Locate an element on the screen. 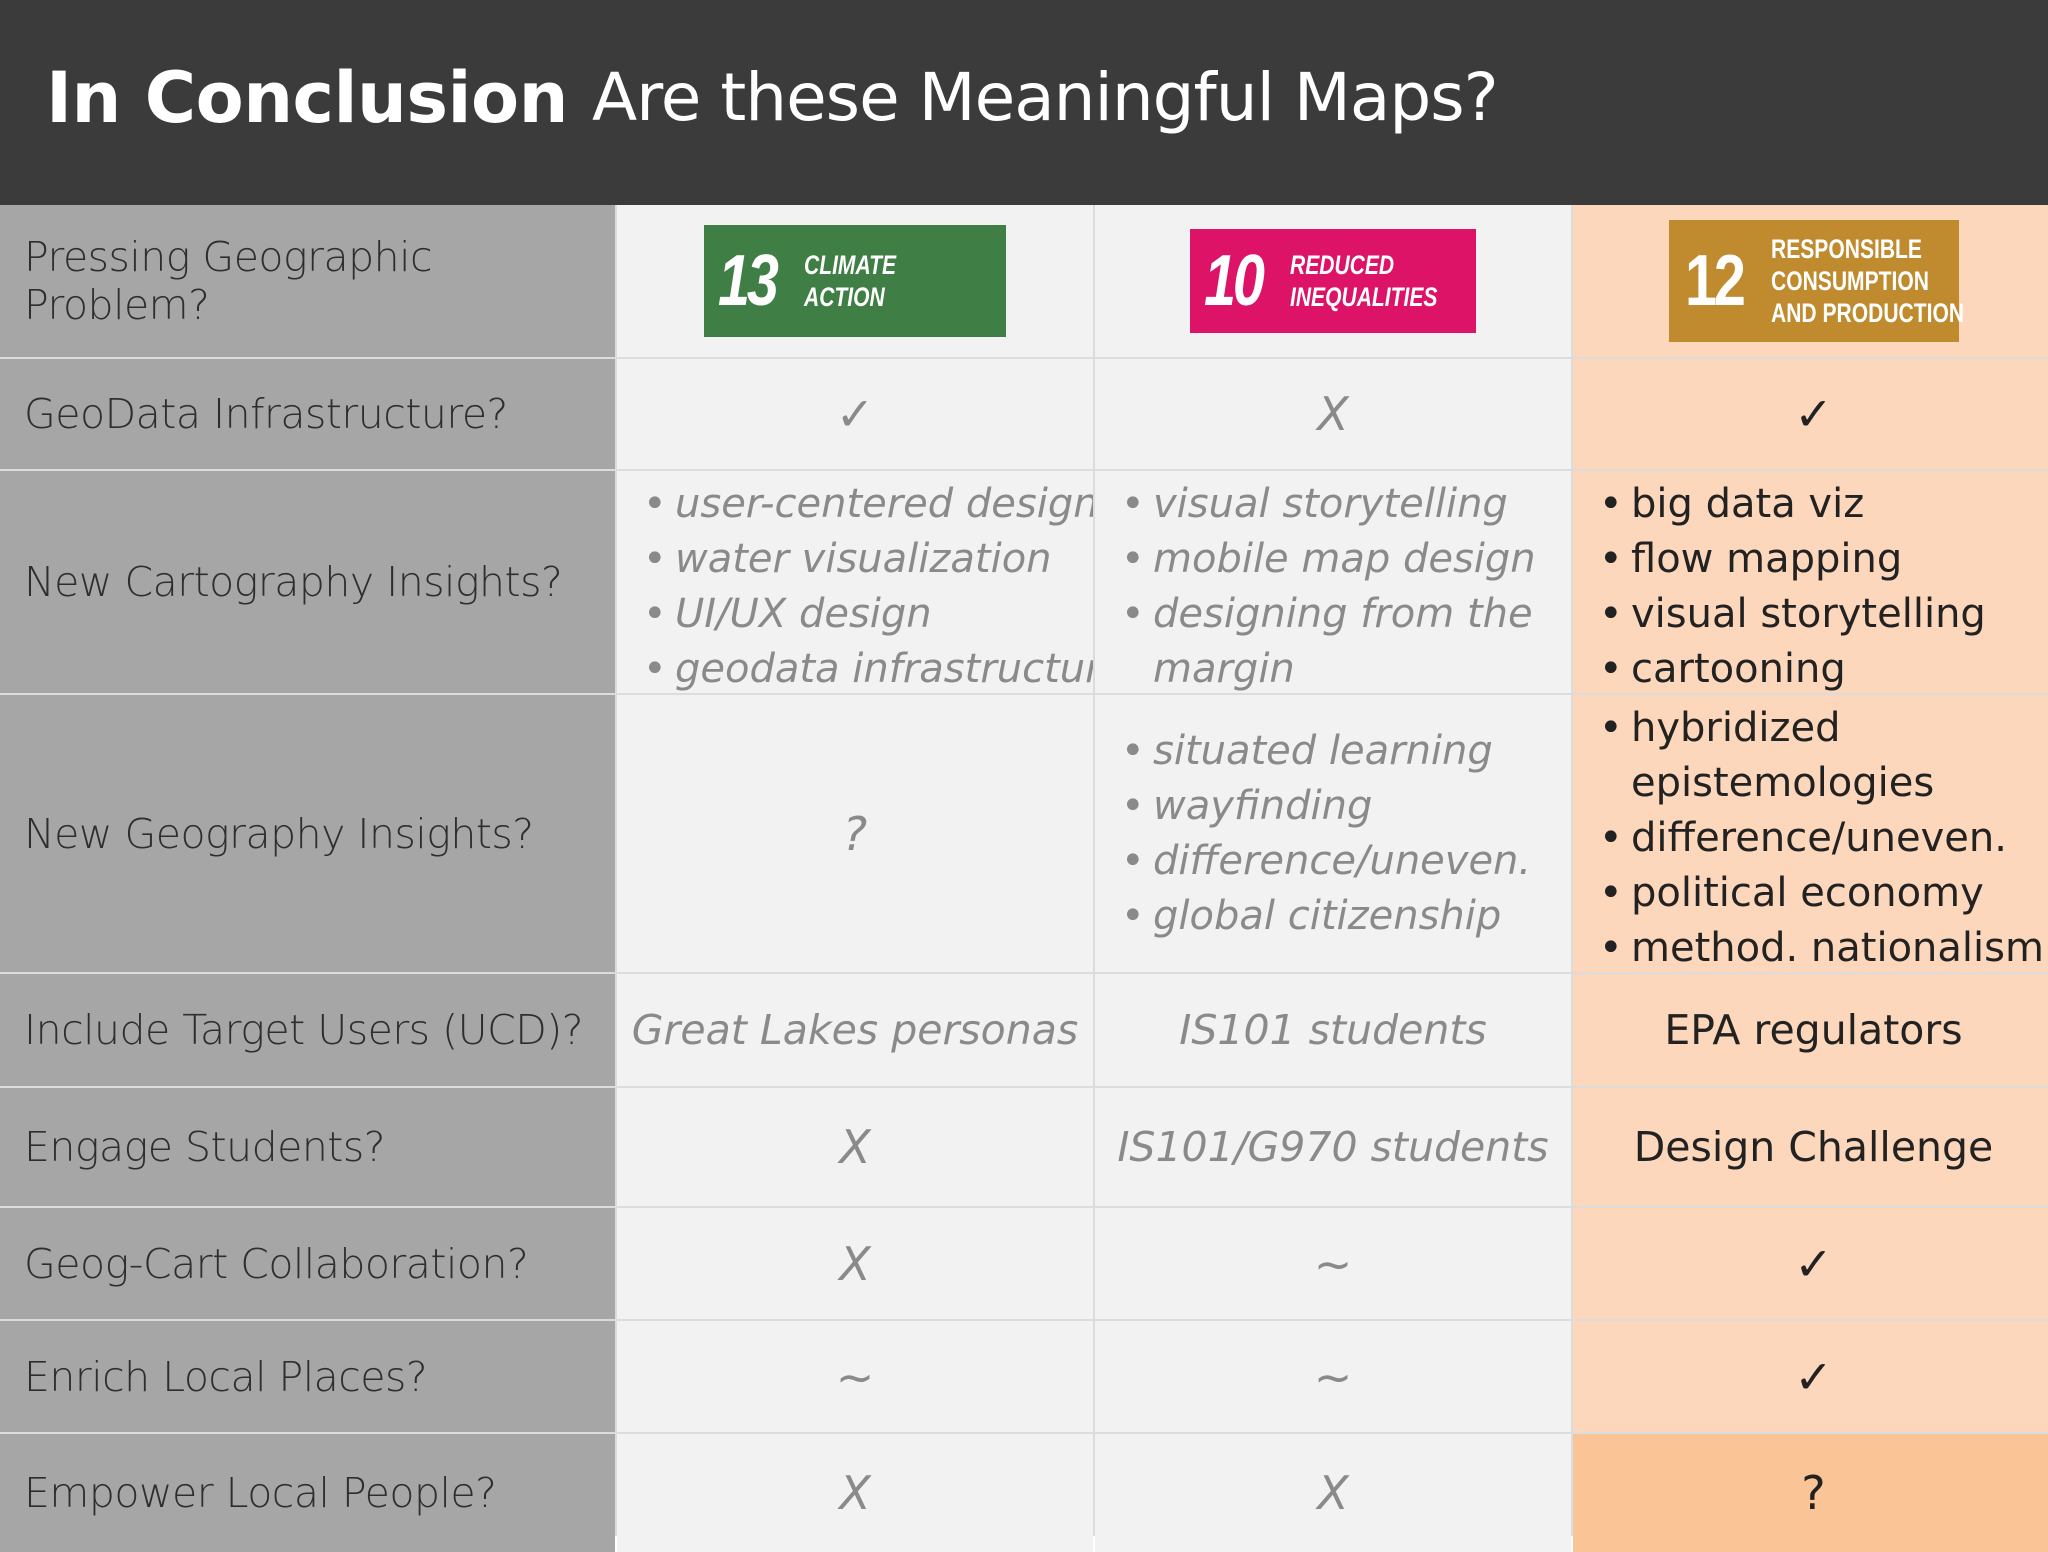 The height and width of the screenshot is (1552, 2048). row-label-geodata: GeoData Infrastructure? is located at coordinates (307, 414).